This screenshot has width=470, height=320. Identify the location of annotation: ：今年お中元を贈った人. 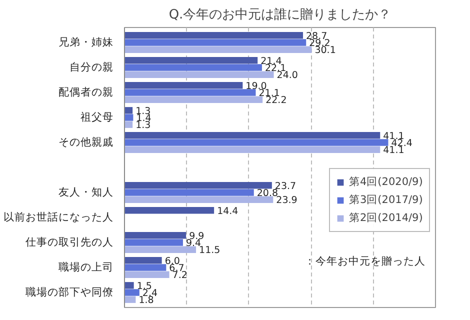
(365, 261).